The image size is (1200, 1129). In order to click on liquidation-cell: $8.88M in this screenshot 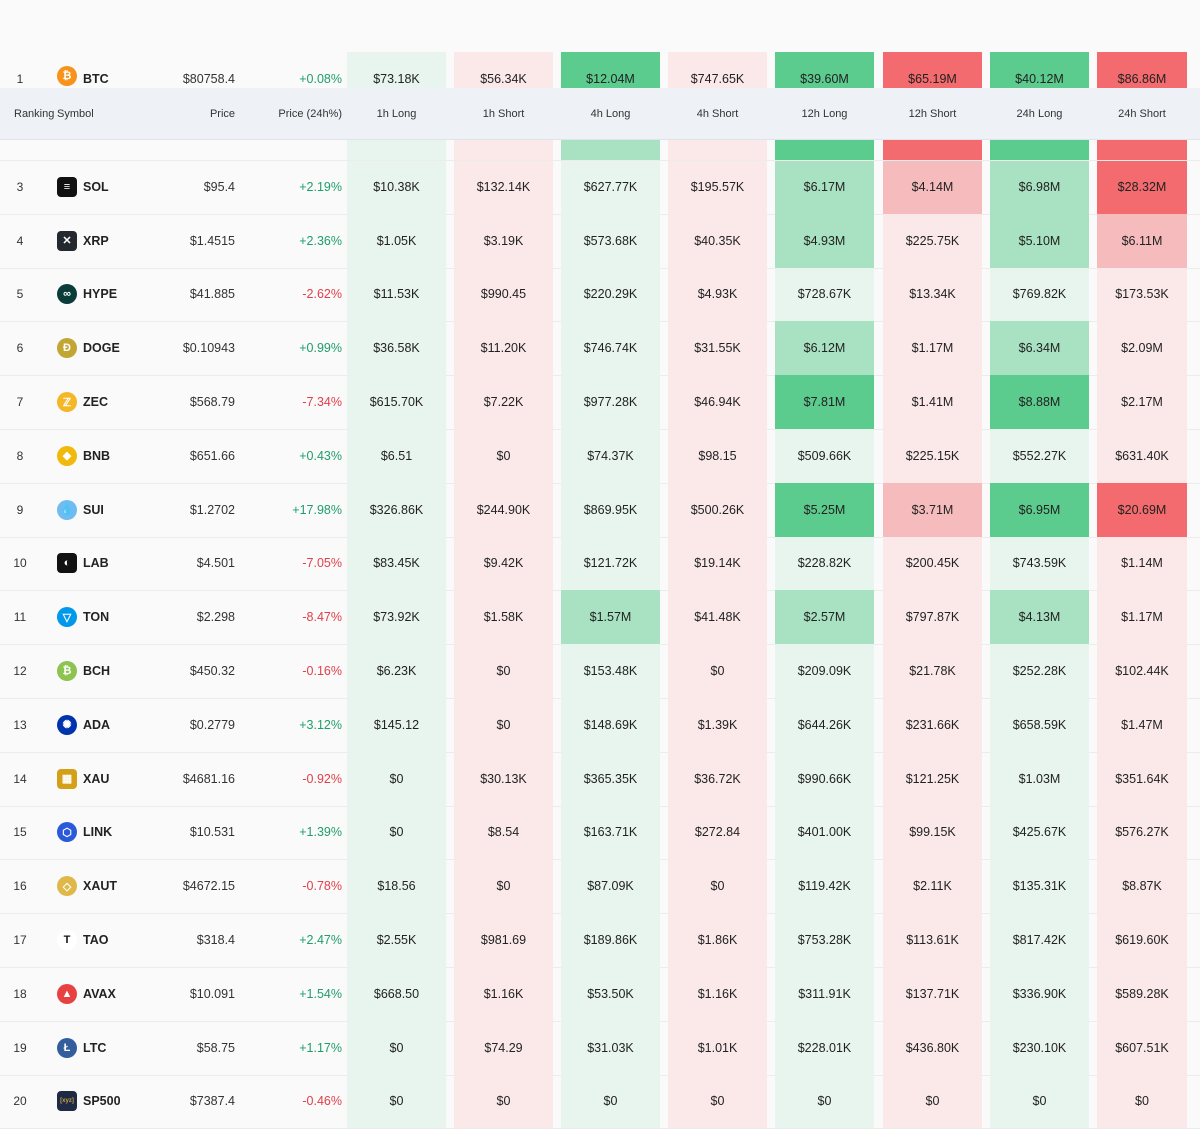, I will do `click(1039, 402)`.